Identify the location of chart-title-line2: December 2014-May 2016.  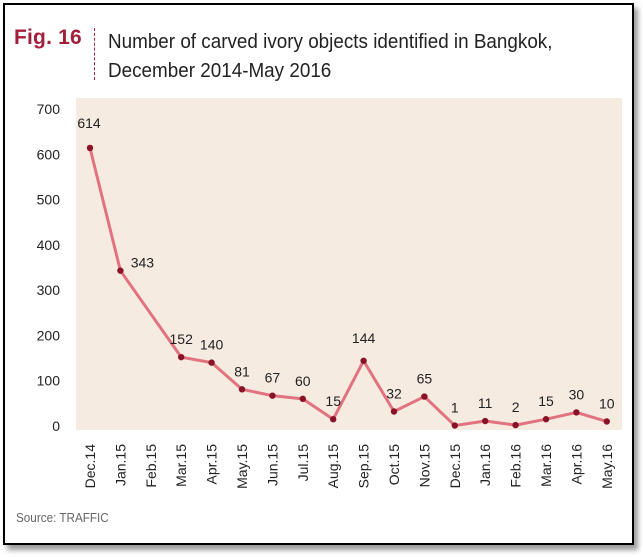
(220, 70).